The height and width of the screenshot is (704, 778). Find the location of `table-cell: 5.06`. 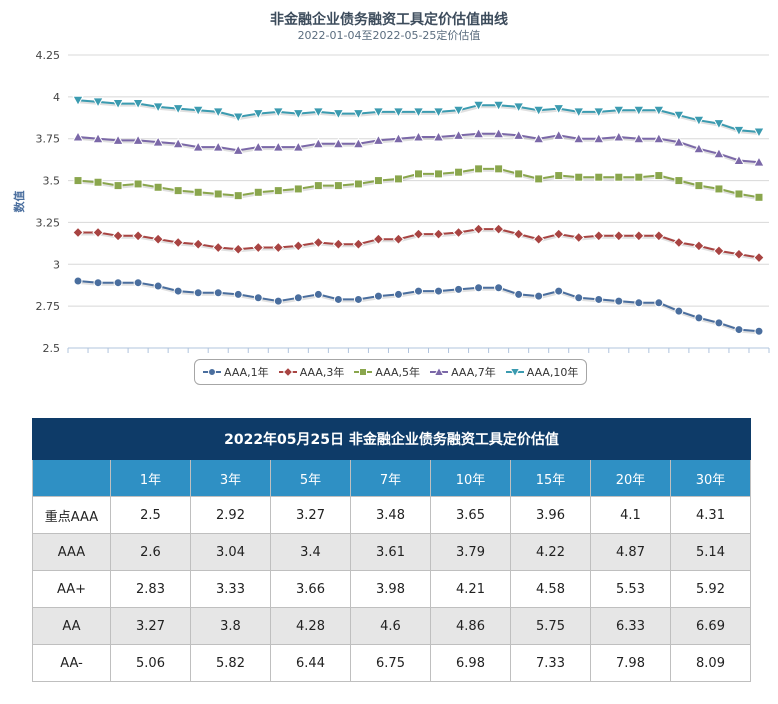

table-cell: 5.06 is located at coordinates (150, 663).